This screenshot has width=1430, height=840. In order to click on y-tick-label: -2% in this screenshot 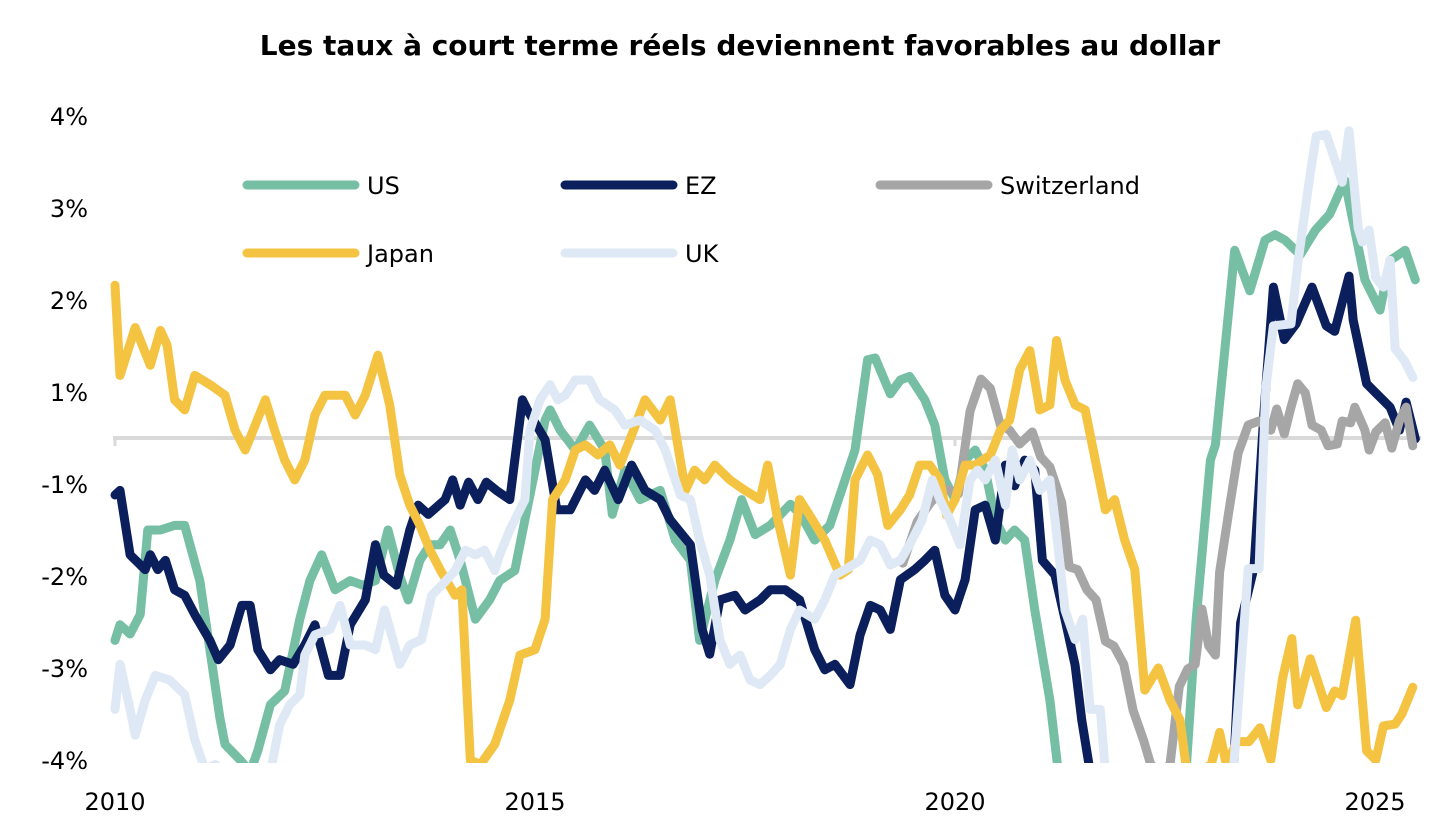, I will do `click(64, 577)`.